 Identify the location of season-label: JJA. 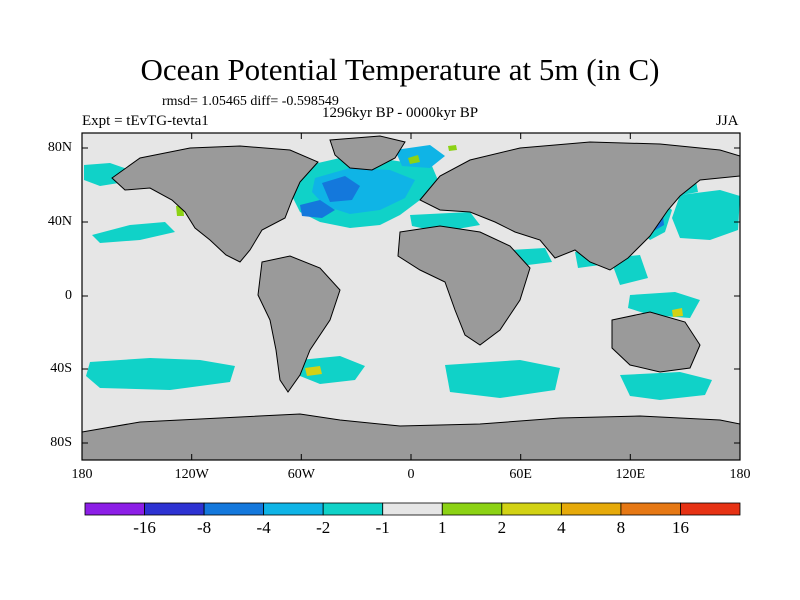
(727, 121).